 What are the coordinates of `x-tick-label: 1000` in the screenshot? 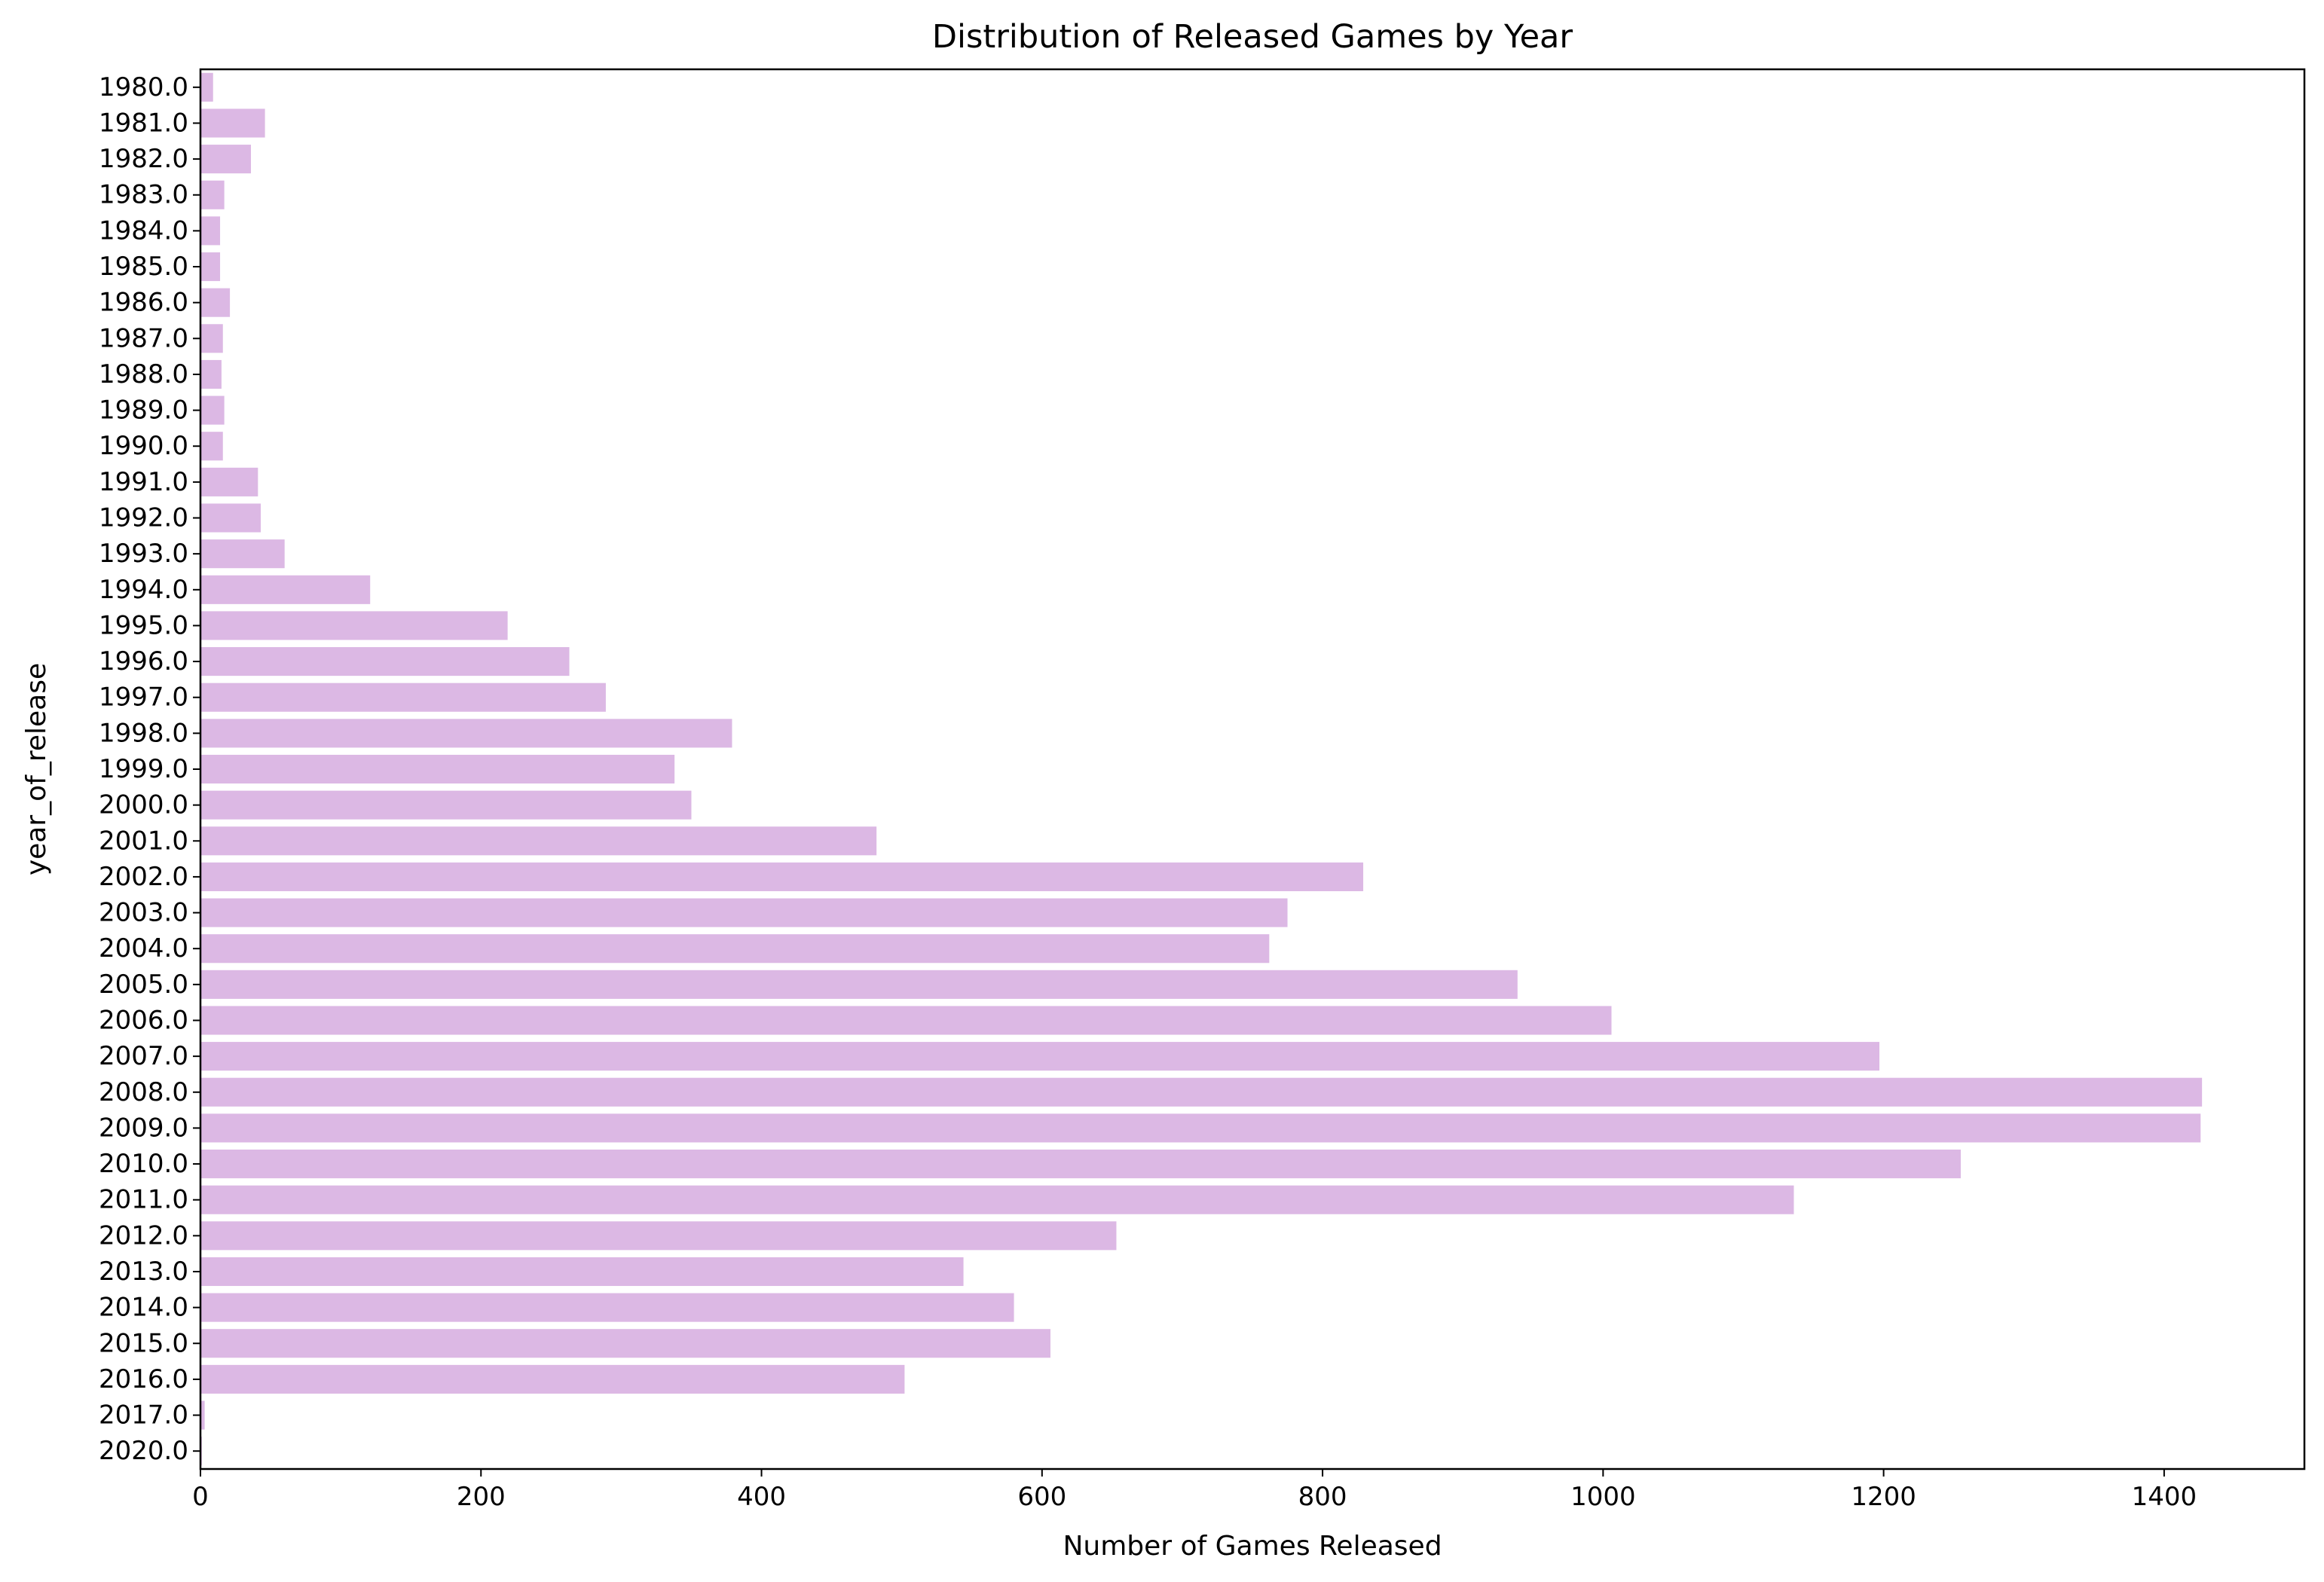 It's located at (1603, 1497).